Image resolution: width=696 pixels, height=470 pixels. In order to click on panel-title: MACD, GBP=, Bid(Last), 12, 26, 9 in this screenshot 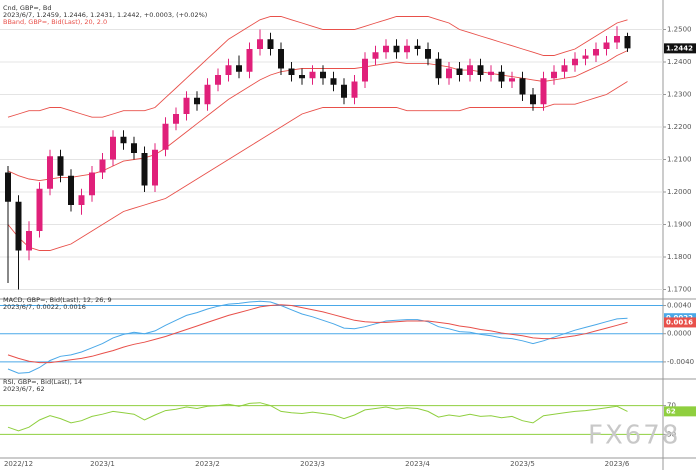, I will do `click(57, 300)`.